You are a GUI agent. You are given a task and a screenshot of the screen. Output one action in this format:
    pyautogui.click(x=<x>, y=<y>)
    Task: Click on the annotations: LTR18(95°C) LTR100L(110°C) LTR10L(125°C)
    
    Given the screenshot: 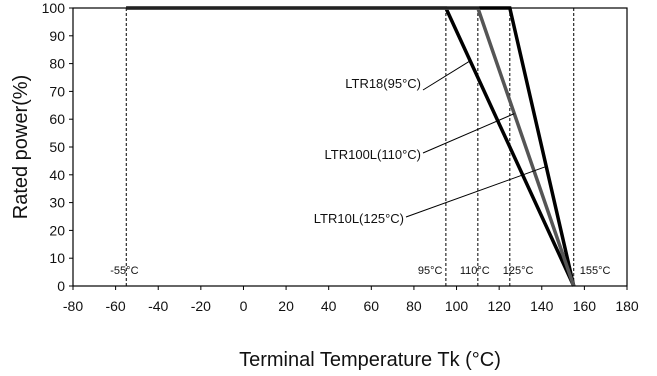 What is the action you would take?
    pyautogui.click(x=367, y=151)
    